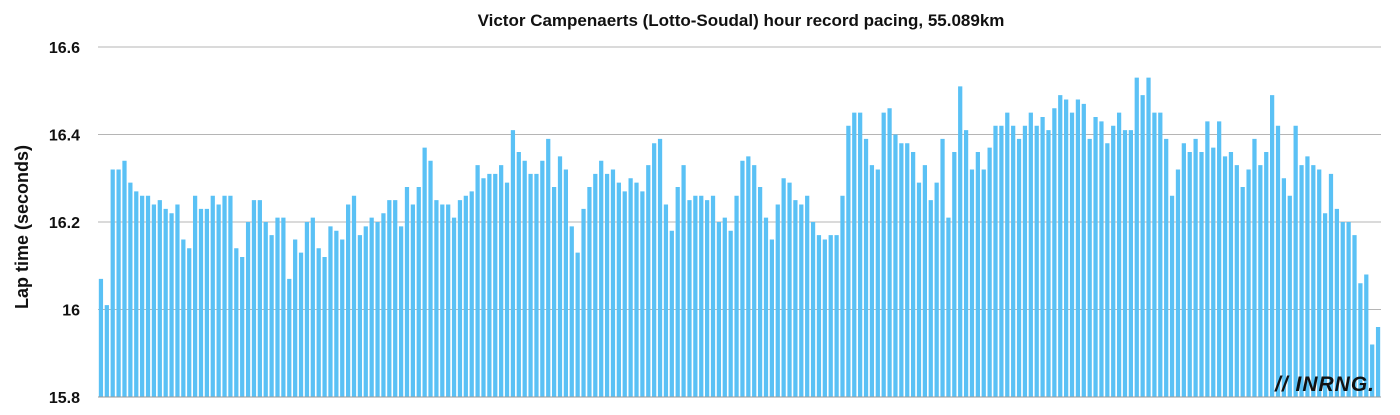 The image size is (1400, 415). What do you see at coordinates (64, 136) in the screenshot?
I see `y-tick-label: 16.4` at bounding box center [64, 136].